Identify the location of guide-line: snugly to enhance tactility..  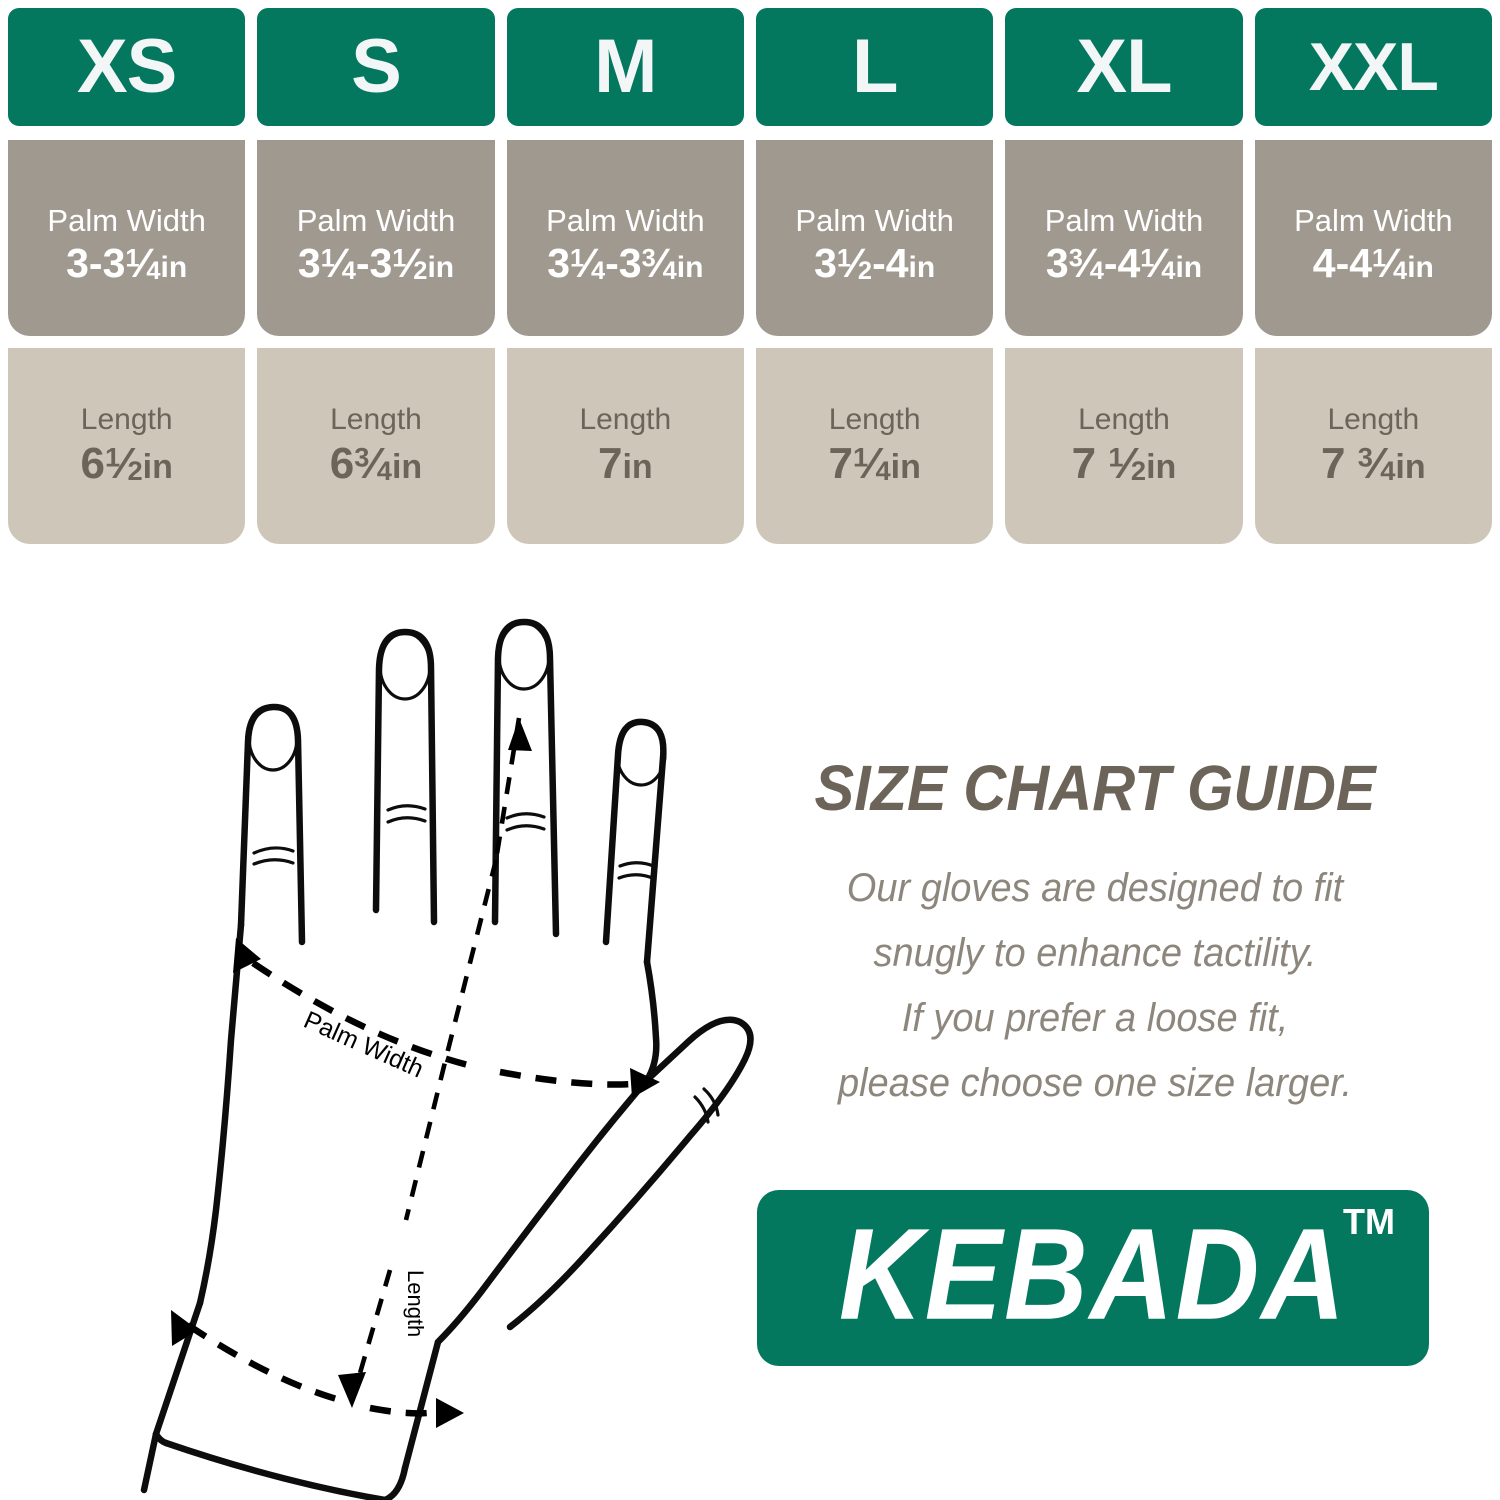
(1095, 952).